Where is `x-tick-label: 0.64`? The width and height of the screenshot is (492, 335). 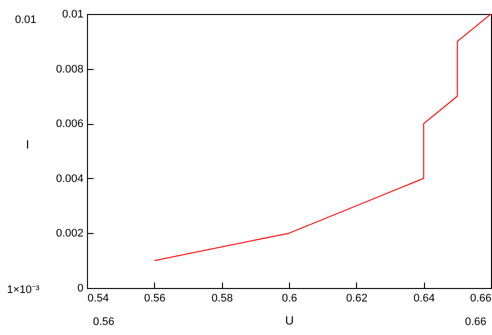
x-tick-label: 0.64 is located at coordinates (424, 298).